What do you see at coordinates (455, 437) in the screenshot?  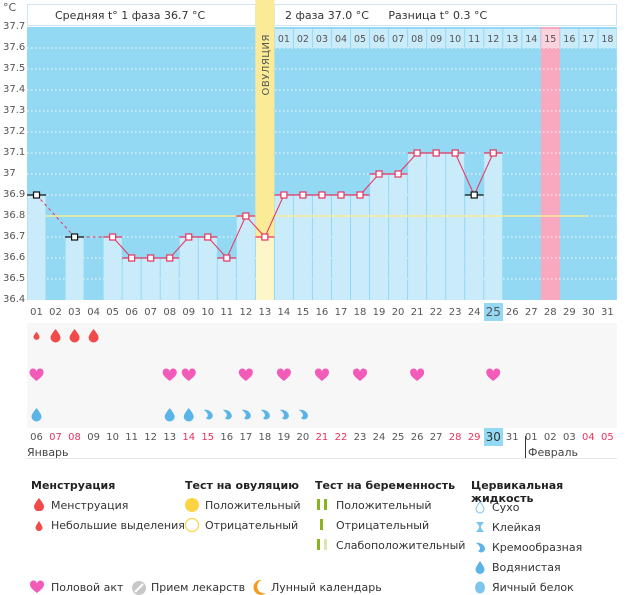 I see `calendar-date-label: 28` at bounding box center [455, 437].